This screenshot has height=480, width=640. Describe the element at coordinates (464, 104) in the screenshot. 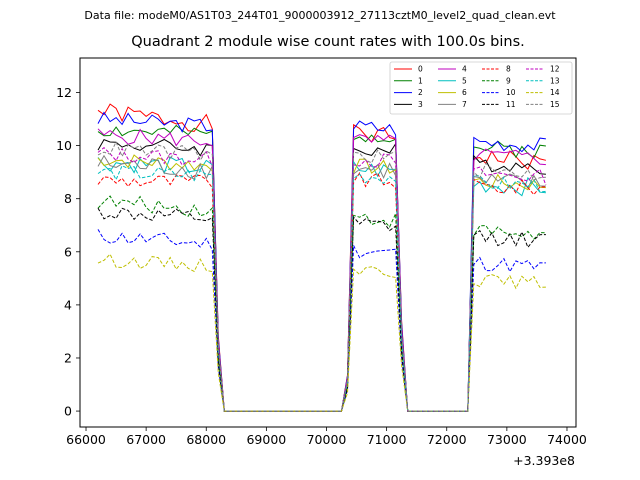

I see `legend-label: 7` at that location.